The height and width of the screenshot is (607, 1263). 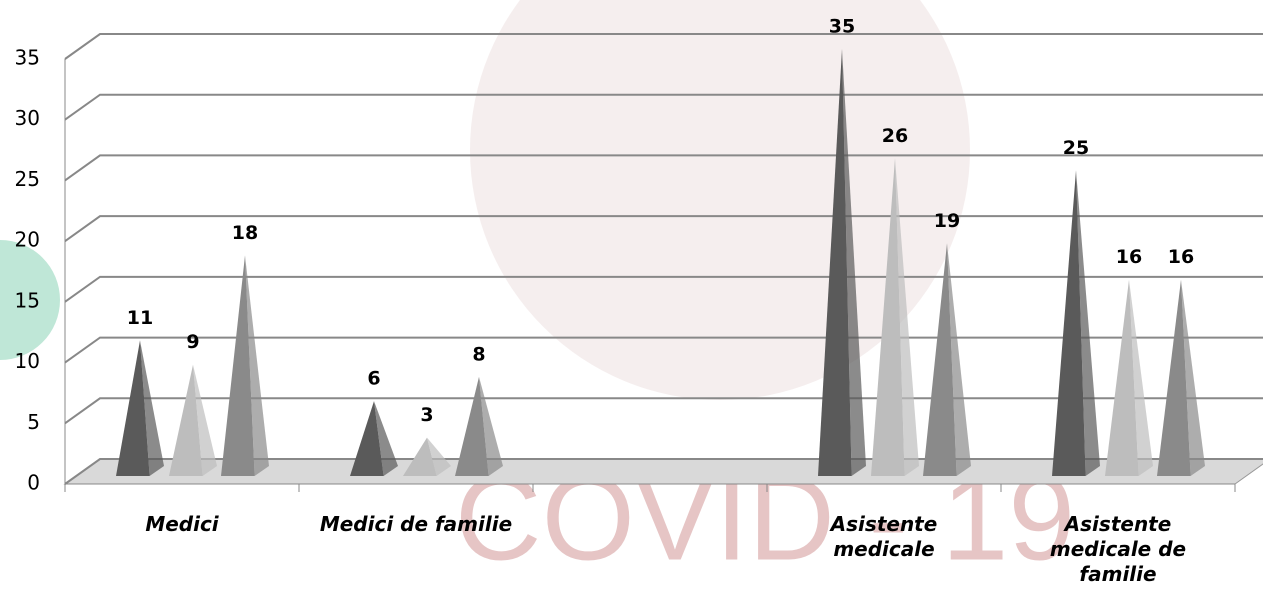 I want to click on value-label: 11, so click(x=140, y=318).